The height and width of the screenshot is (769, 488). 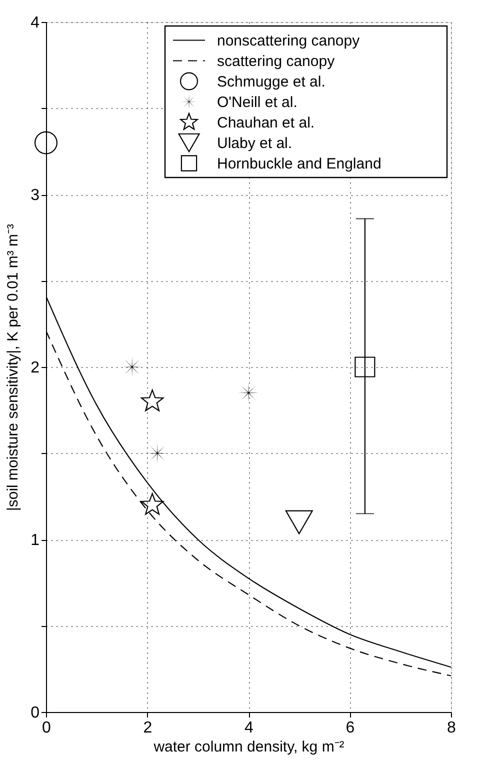 I want to click on y-axis-title: |soil moisture sensitivity|, K per 0.01 m³ m⁻³, so click(x=13, y=368).